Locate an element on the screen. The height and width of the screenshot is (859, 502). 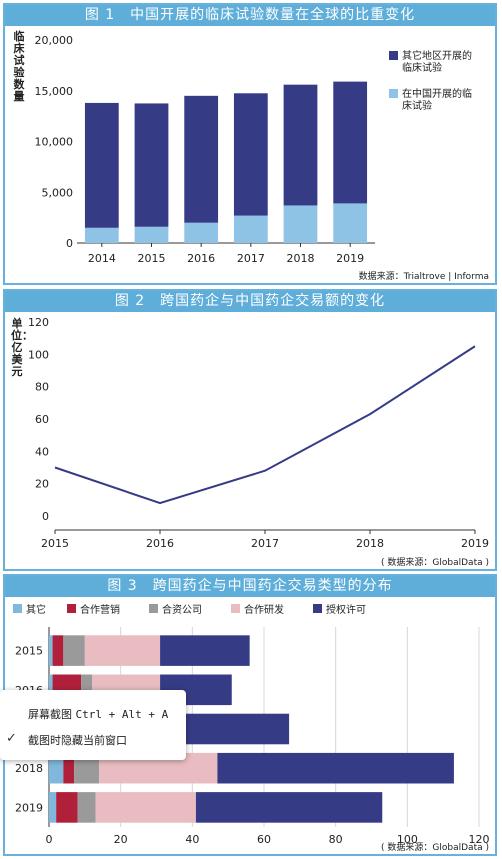
legend-label: 其它地区开展的临床试验 is located at coordinates (437, 61).